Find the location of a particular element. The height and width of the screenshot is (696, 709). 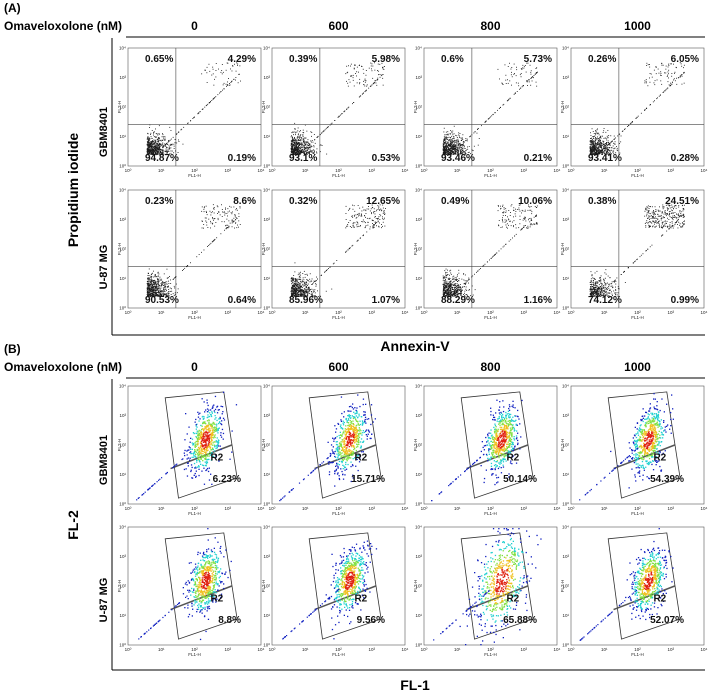

panel-a-x-tick-label: 10² is located at coordinates (338, 312).